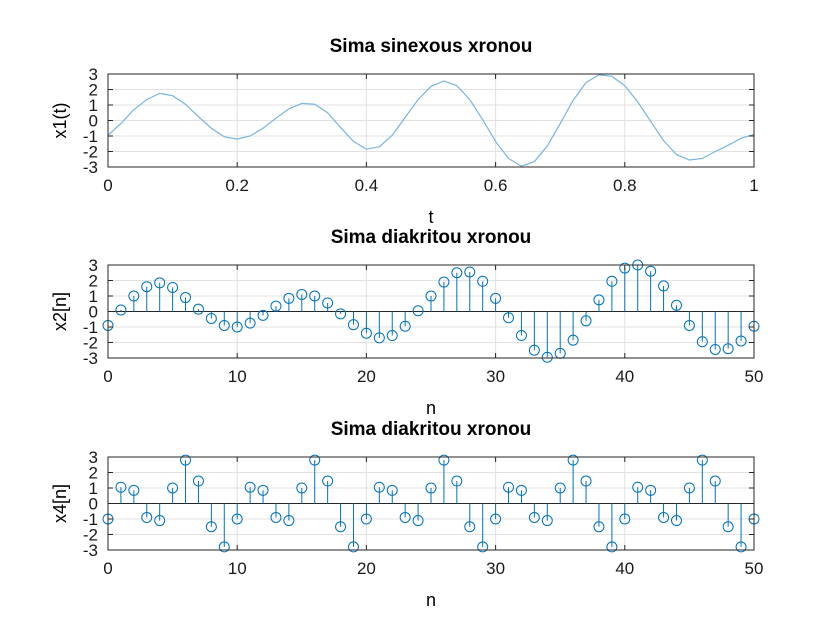 Image resolution: width=834 pixels, height=622 pixels. What do you see at coordinates (431, 120) in the screenshot?
I see `series-line` at bounding box center [431, 120].